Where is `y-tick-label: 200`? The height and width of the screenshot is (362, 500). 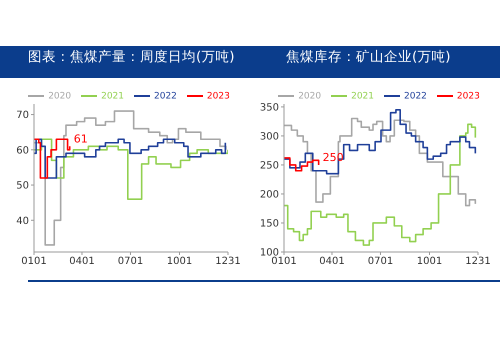
y-tick-label: 200 is located at coordinates (269, 195).